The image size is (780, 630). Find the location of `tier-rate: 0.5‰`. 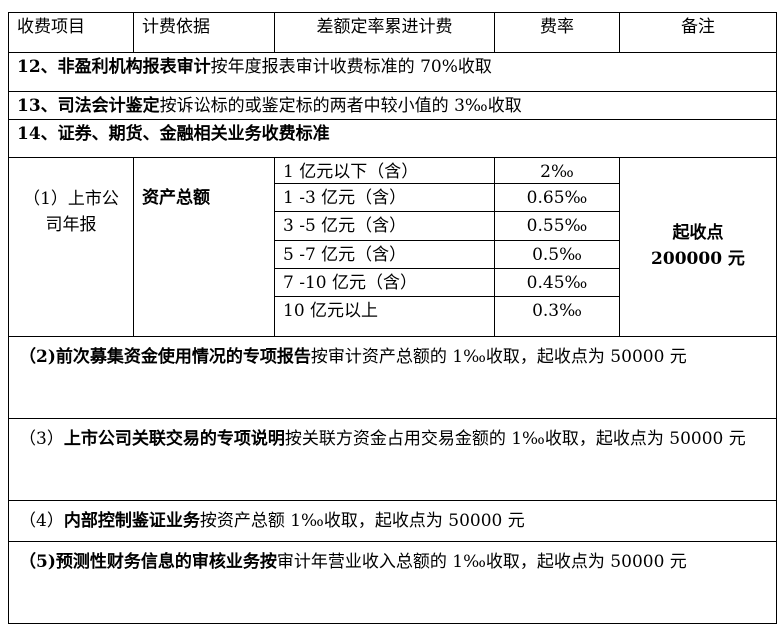

tier-rate: 0.5‰ is located at coordinates (557, 254).